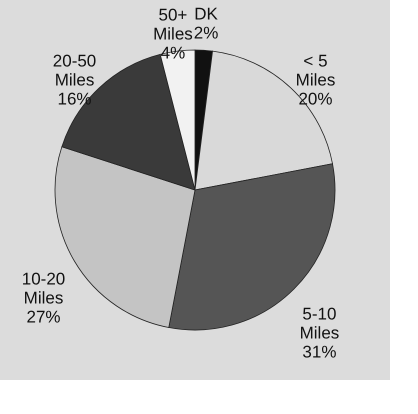  I want to click on slice-label: DK, so click(206, 14).